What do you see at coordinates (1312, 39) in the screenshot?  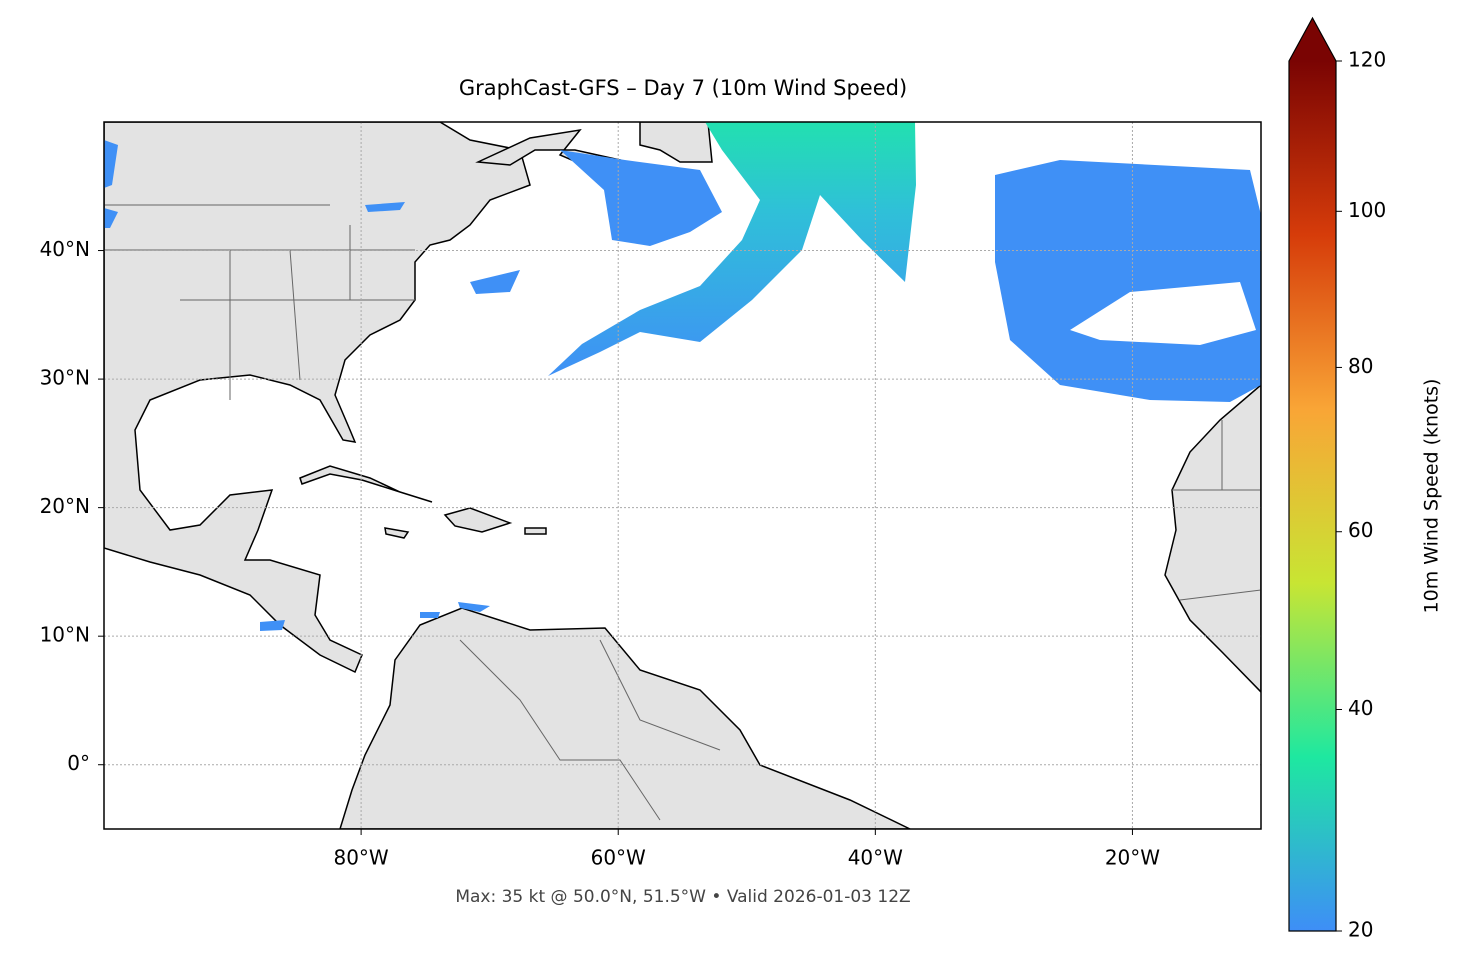 I see `colorbar-extend` at bounding box center [1312, 39].